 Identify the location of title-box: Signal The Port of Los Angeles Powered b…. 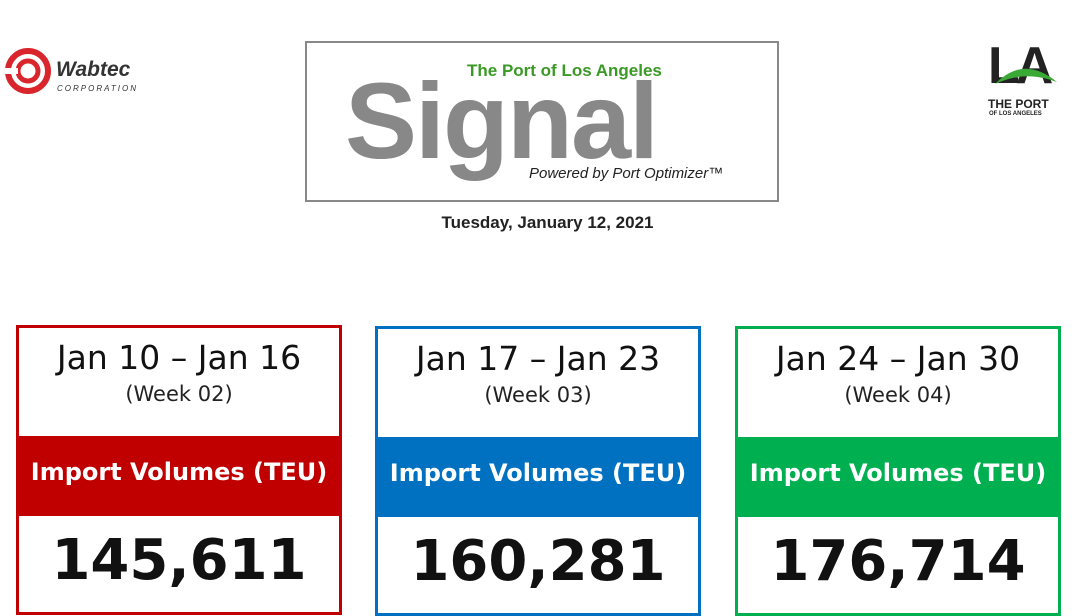
(542, 121).